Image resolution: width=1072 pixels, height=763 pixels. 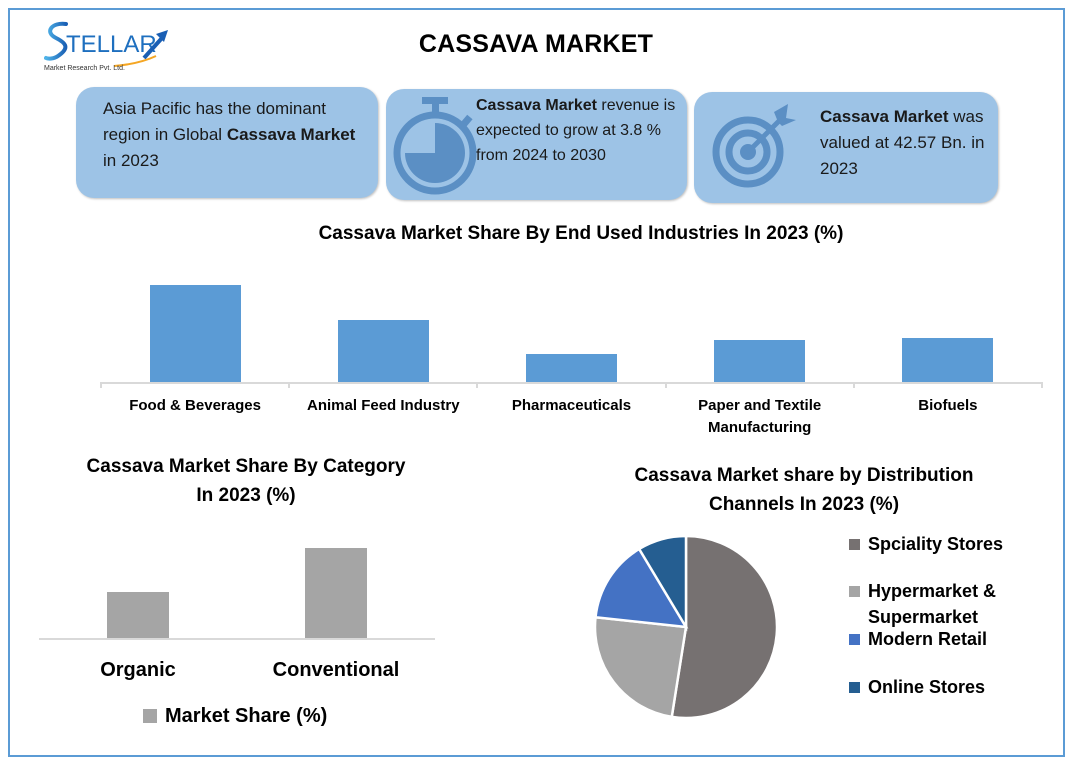 What do you see at coordinates (195, 333) in the screenshot?
I see `bar-food-beverages` at bounding box center [195, 333].